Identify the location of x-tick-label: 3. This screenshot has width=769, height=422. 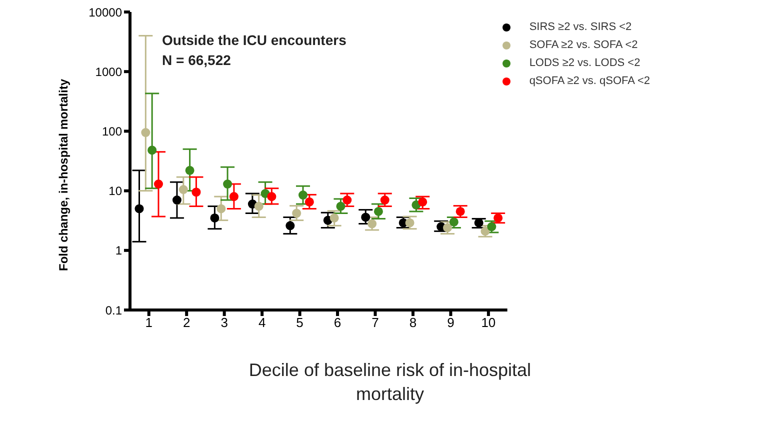
(224, 322).